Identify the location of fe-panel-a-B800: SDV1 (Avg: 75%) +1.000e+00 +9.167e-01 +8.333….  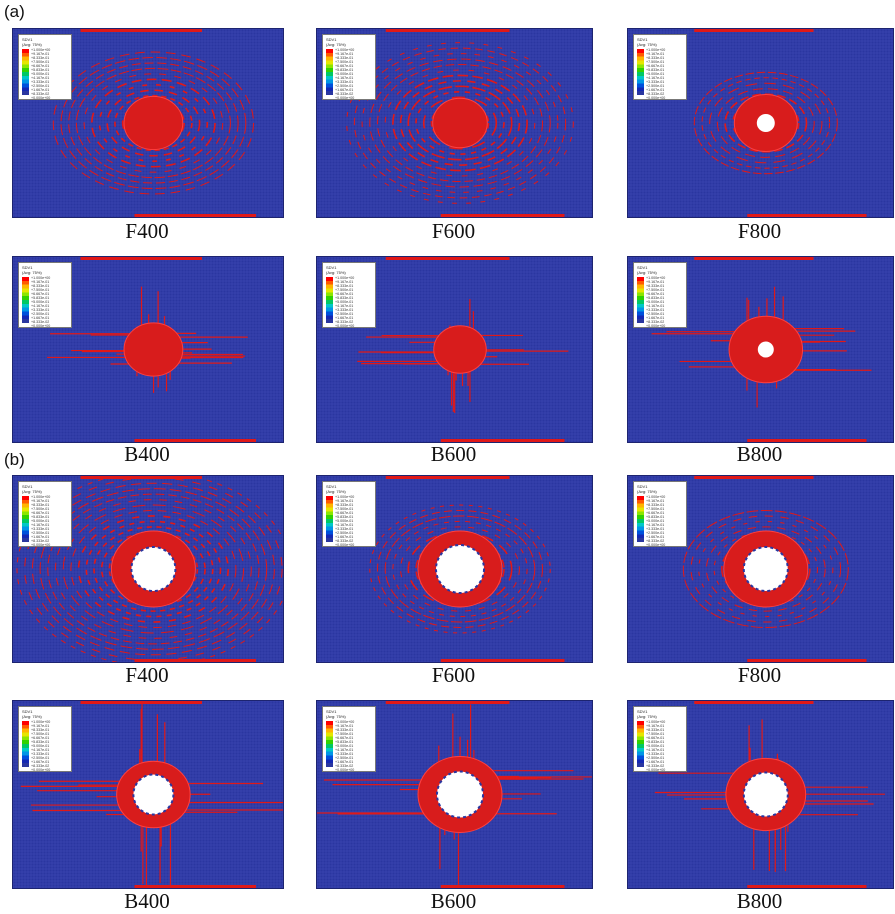
(760, 349).